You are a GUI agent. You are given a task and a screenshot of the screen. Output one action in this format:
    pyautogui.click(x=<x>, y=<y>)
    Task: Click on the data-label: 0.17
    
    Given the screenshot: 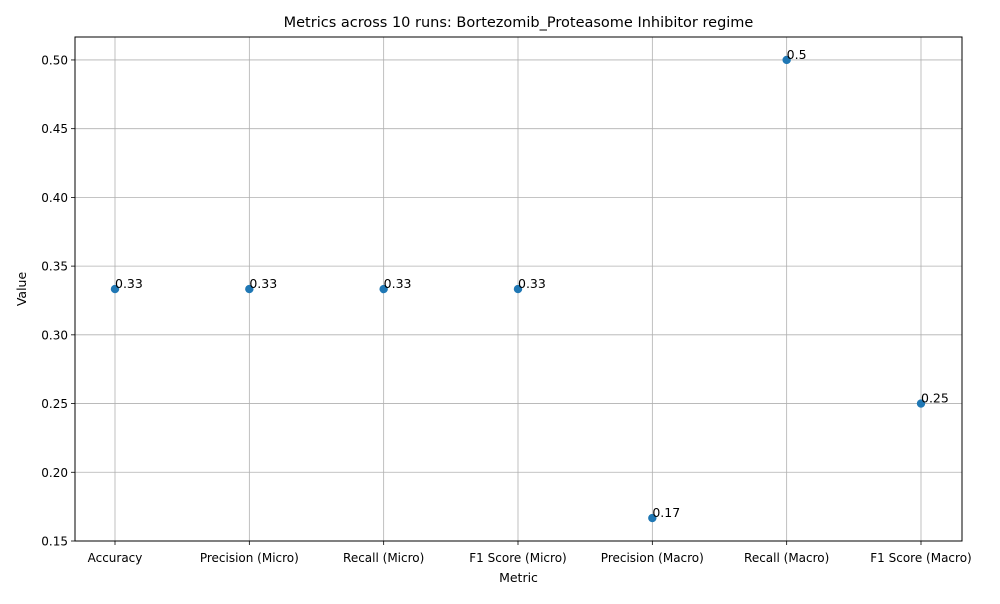 What is the action you would take?
    pyautogui.click(x=666, y=512)
    